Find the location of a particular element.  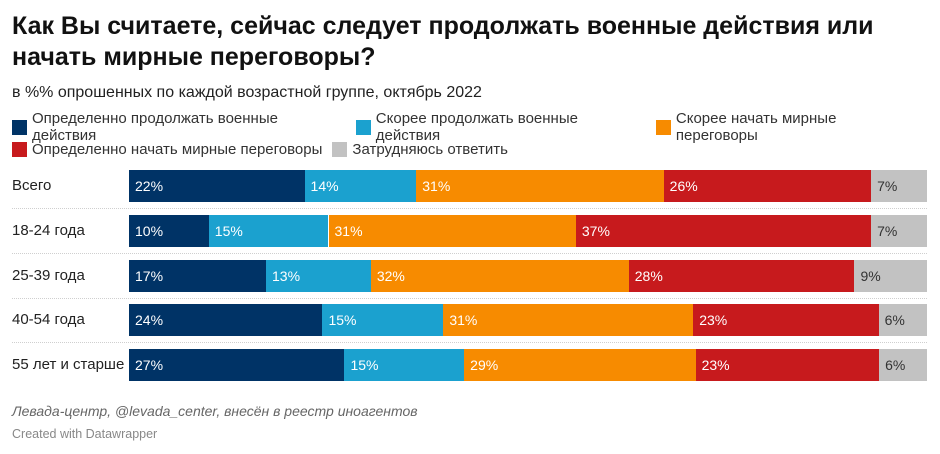

legend-item-rather-continue: Скорее продолжать военные действия is located at coordinates (500, 127).